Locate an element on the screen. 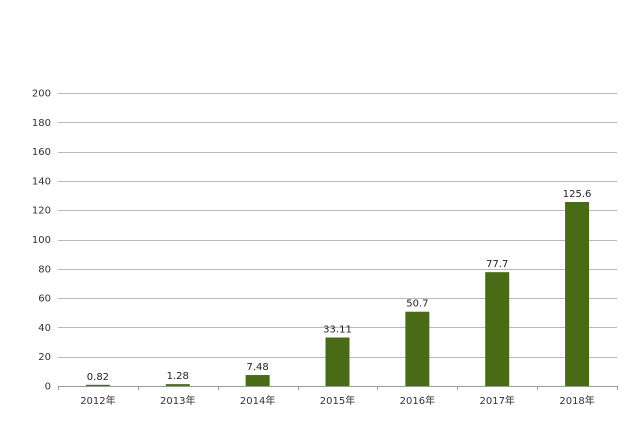  data-label: 1.28 is located at coordinates (178, 376).